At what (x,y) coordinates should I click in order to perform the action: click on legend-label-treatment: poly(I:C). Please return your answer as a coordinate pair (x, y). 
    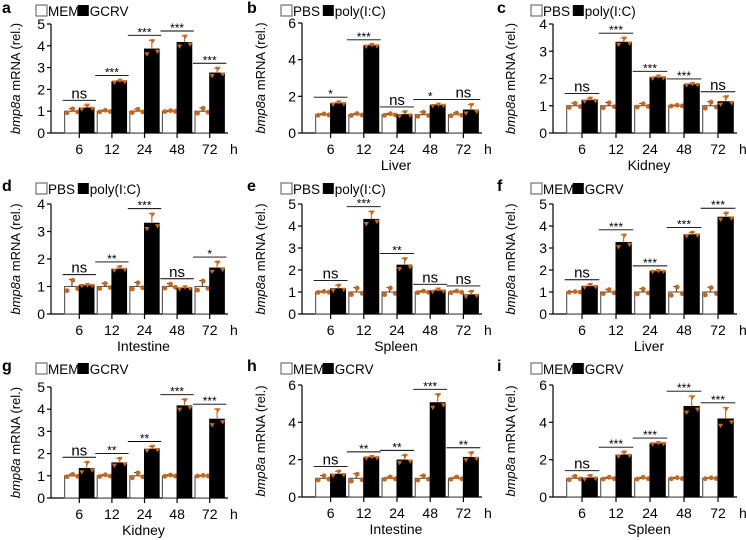
    Looking at the image, I should click on (115, 189).